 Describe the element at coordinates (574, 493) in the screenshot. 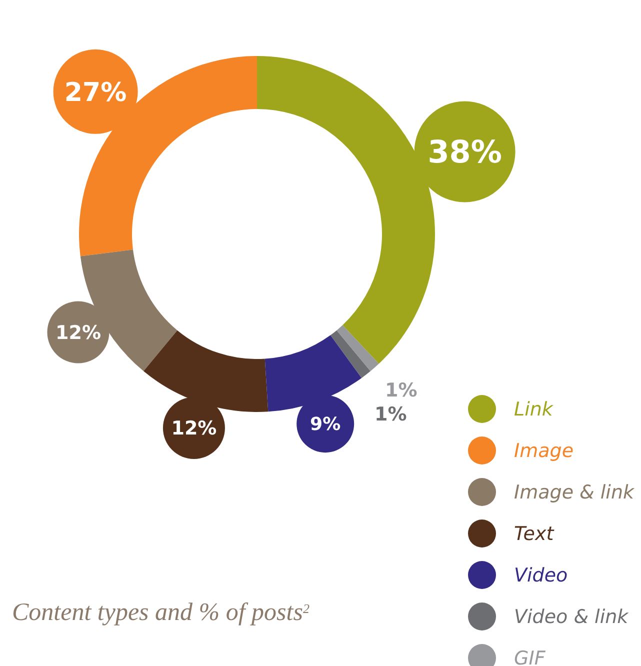

I see `legend-label: Image & link` at that location.